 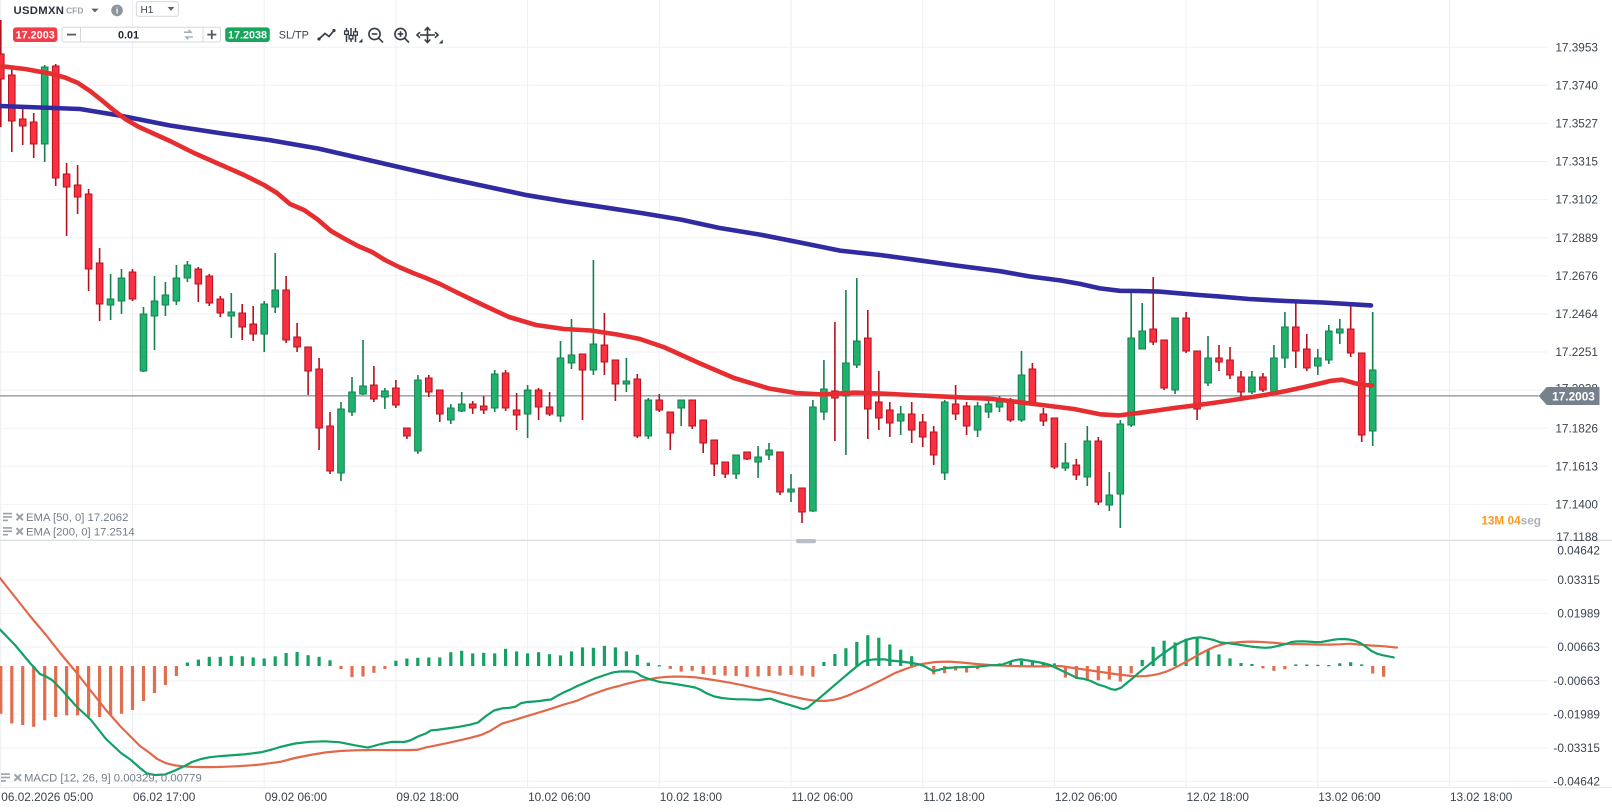 What do you see at coordinates (691, 797) in the screenshot?
I see `svg-text: 10.02 18:00` at bounding box center [691, 797].